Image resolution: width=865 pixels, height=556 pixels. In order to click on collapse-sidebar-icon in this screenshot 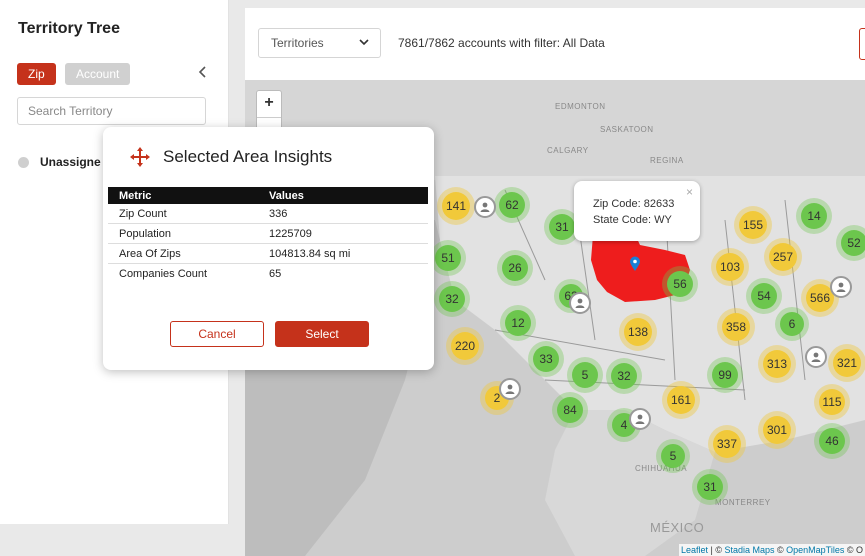, I will do `click(203, 74)`.